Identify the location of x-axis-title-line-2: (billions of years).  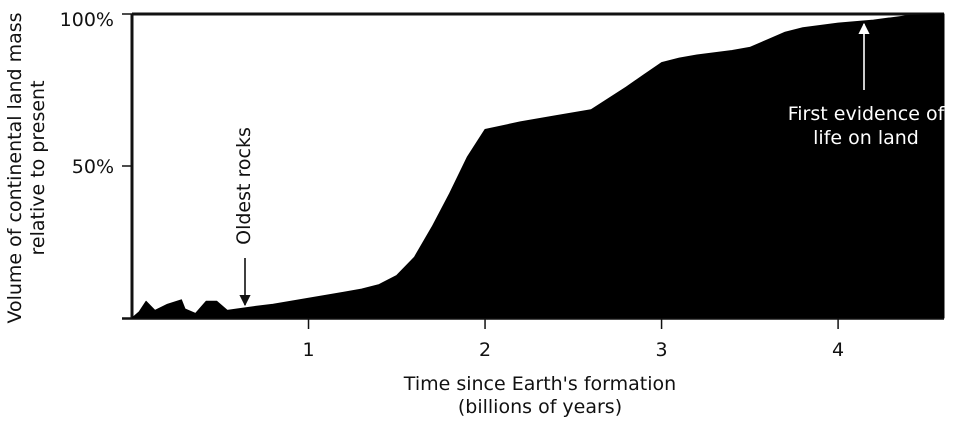
(540, 407).